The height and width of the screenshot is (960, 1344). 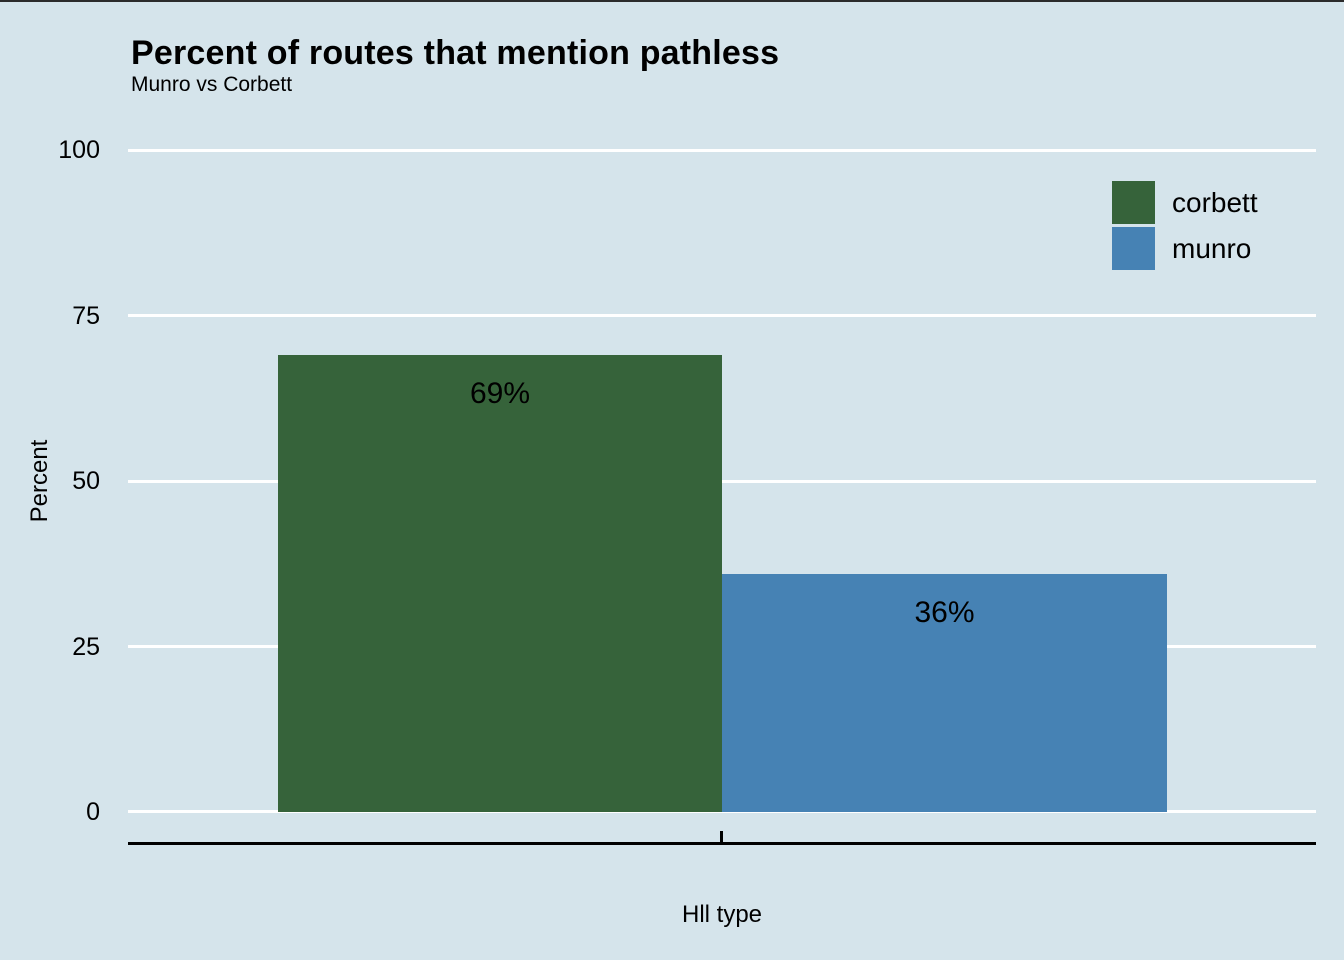 What do you see at coordinates (39, 481) in the screenshot?
I see `y-axis-title: Percent` at bounding box center [39, 481].